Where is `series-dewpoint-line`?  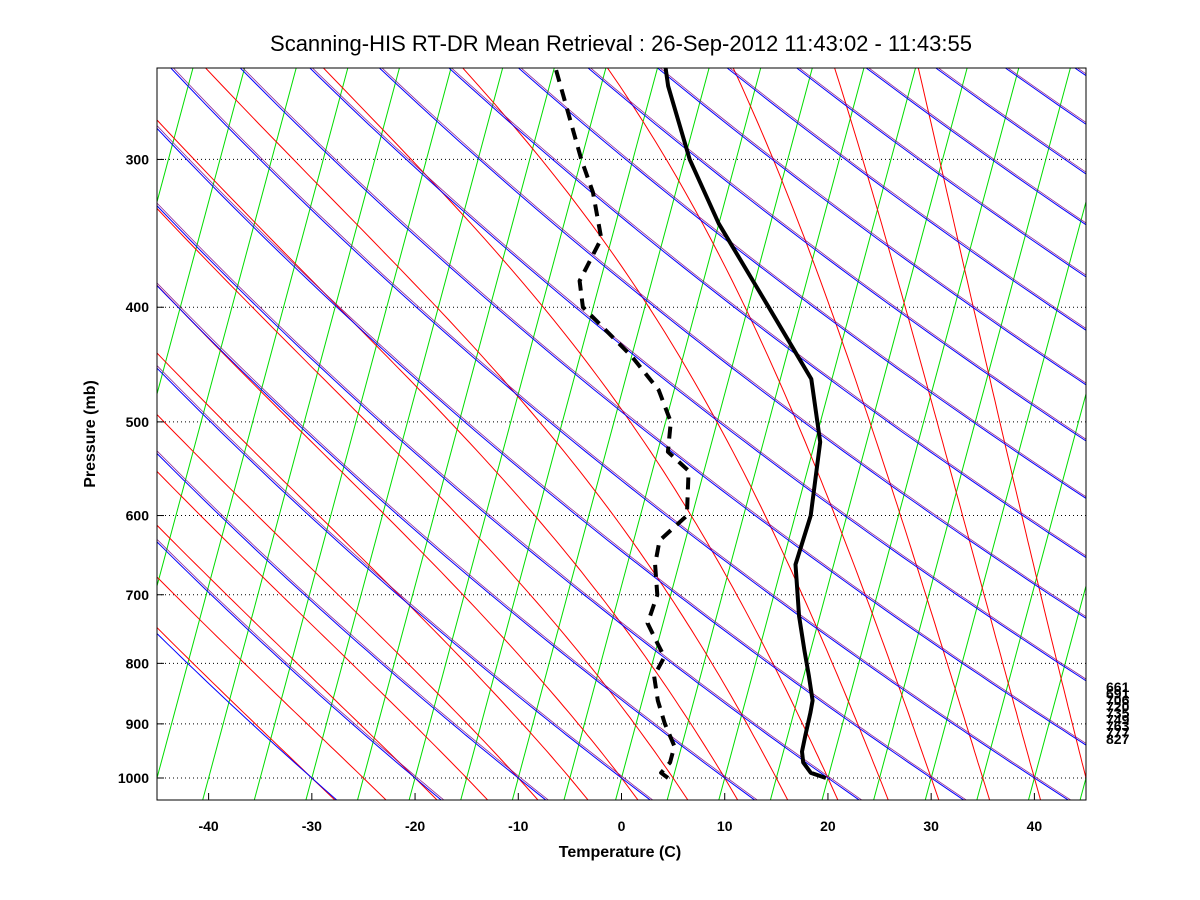 series-dewpoint-line is located at coordinates (622, 424).